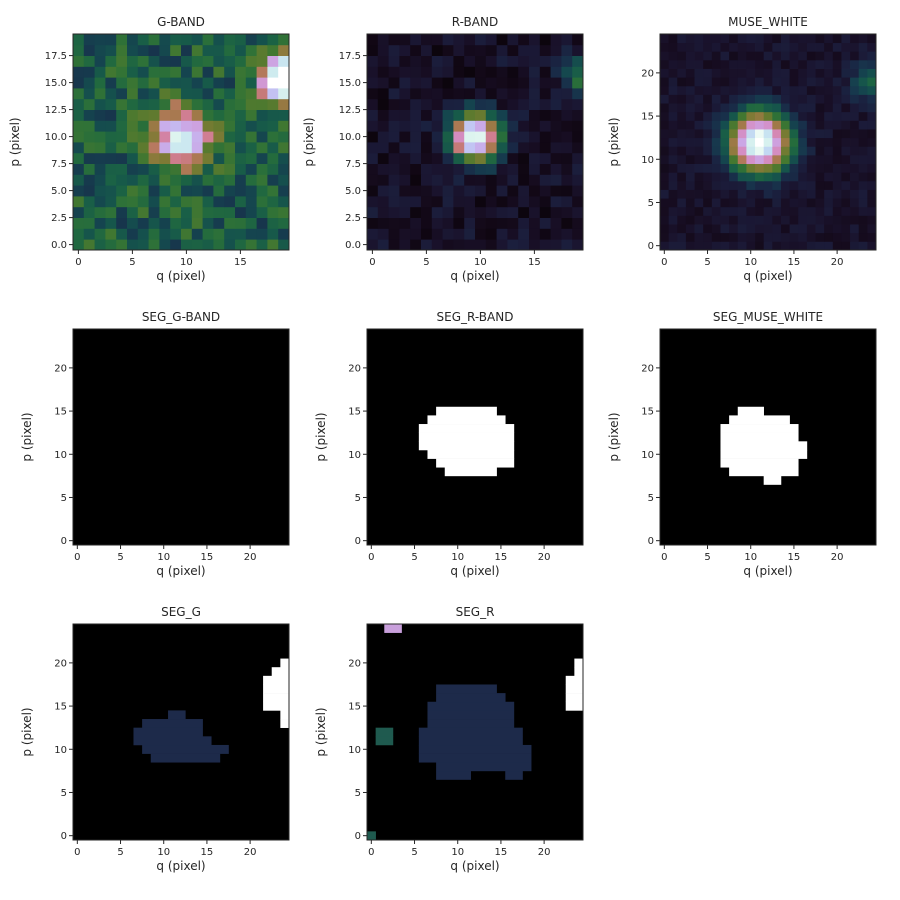  What do you see at coordinates (181, 732) in the screenshot?
I see `axes-frame` at bounding box center [181, 732].